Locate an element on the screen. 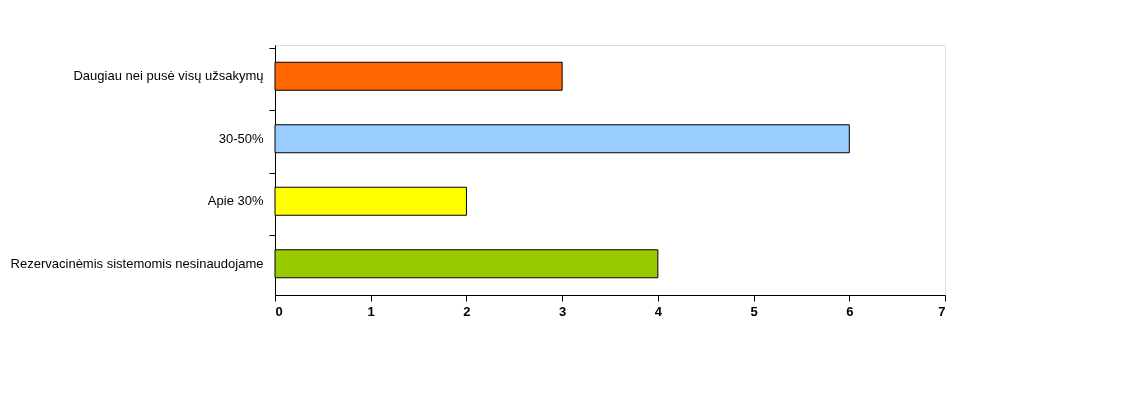 The width and height of the screenshot is (1147, 418). x-tick-label: 4 is located at coordinates (658, 311).